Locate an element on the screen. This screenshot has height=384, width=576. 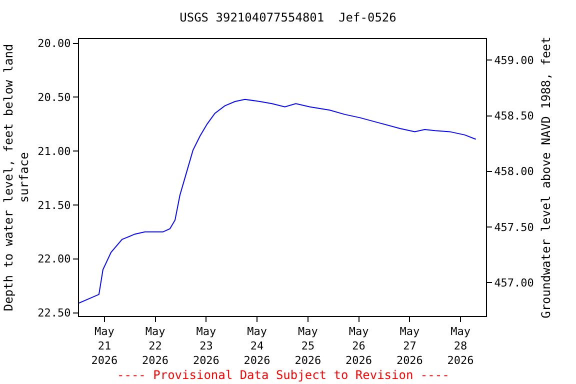
y2-tick-label: 457.50 is located at coordinates (514, 227).